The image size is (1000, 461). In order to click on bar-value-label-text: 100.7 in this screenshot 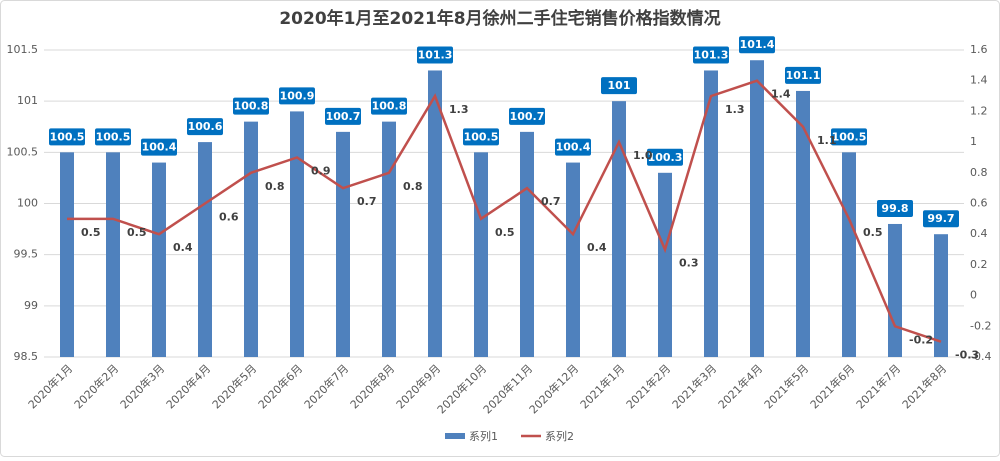, I will do `click(527, 116)`.